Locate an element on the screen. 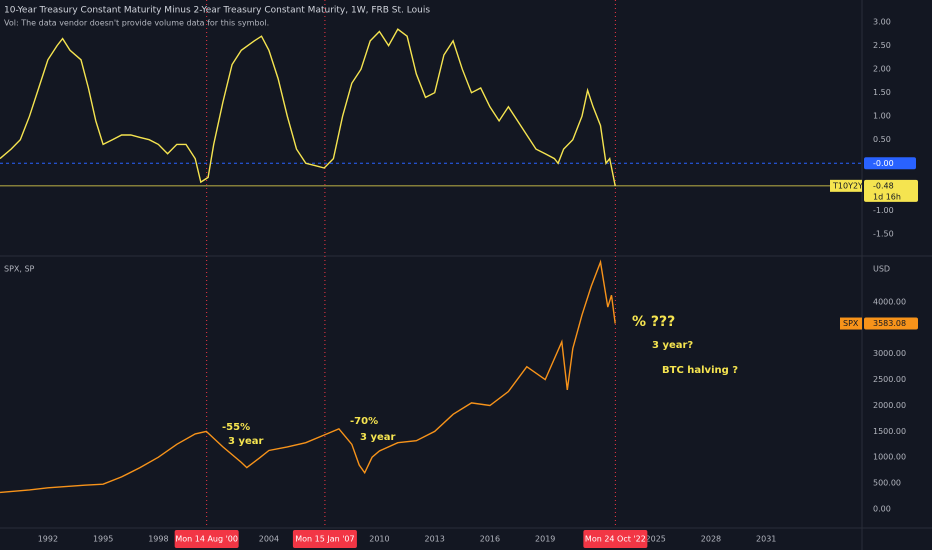 Image resolution: width=932 pixels, height=550 pixels. y-tick-label: 1500.00 is located at coordinates (889, 431).